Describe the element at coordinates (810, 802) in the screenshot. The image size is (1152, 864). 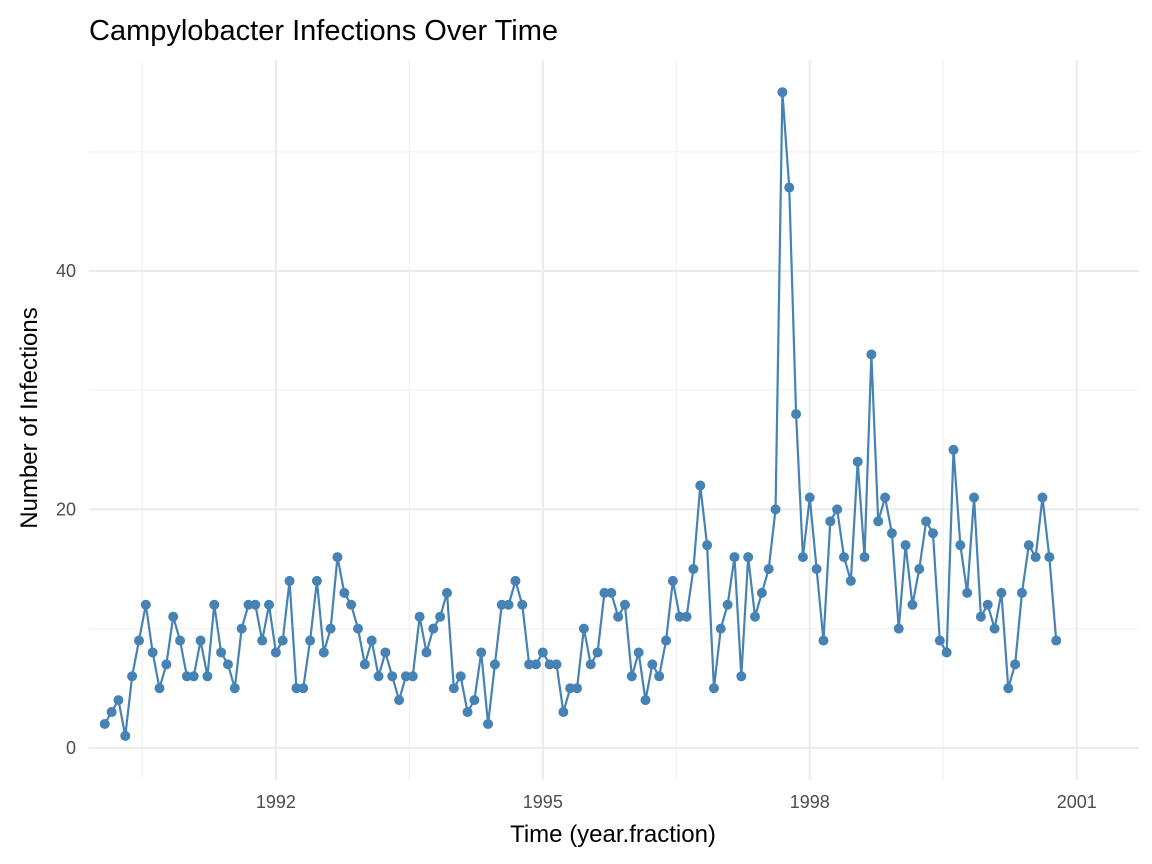
I see `x-tick-label: 1998` at that location.